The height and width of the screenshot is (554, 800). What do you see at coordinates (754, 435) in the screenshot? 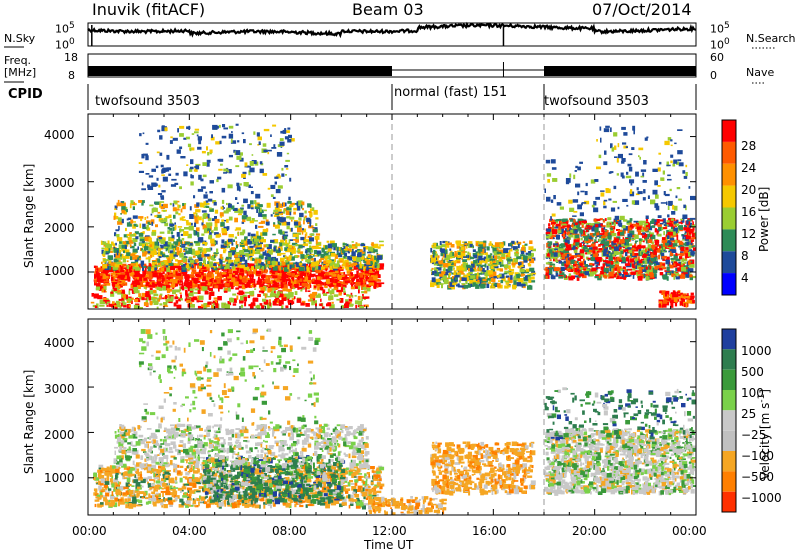
I see `vel-cbar-tick-m25: −25` at bounding box center [754, 435].